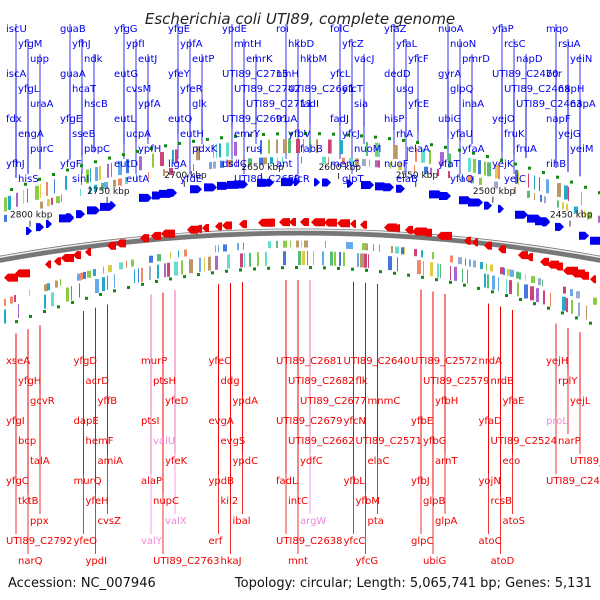 The image size is (600, 600). What do you see at coordinates (353, 89) in the screenshot?
I see `gene-label-yfct: yfcT` at bounding box center [353, 89].